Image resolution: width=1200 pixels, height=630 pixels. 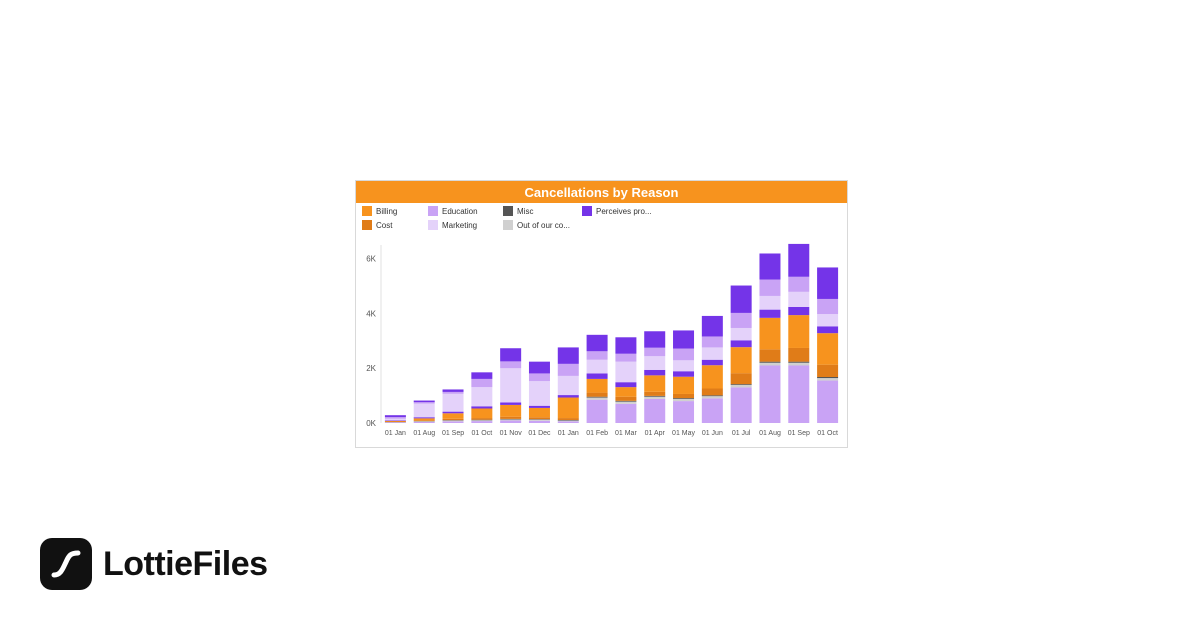 What do you see at coordinates (377, 225) in the screenshot?
I see `legend-item: Cost` at bounding box center [377, 225].